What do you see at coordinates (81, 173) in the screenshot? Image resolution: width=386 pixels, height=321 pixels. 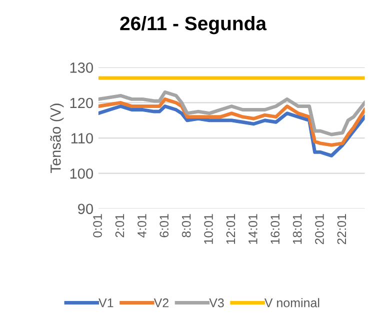 I see `y-tick-label: 100` at bounding box center [81, 173].